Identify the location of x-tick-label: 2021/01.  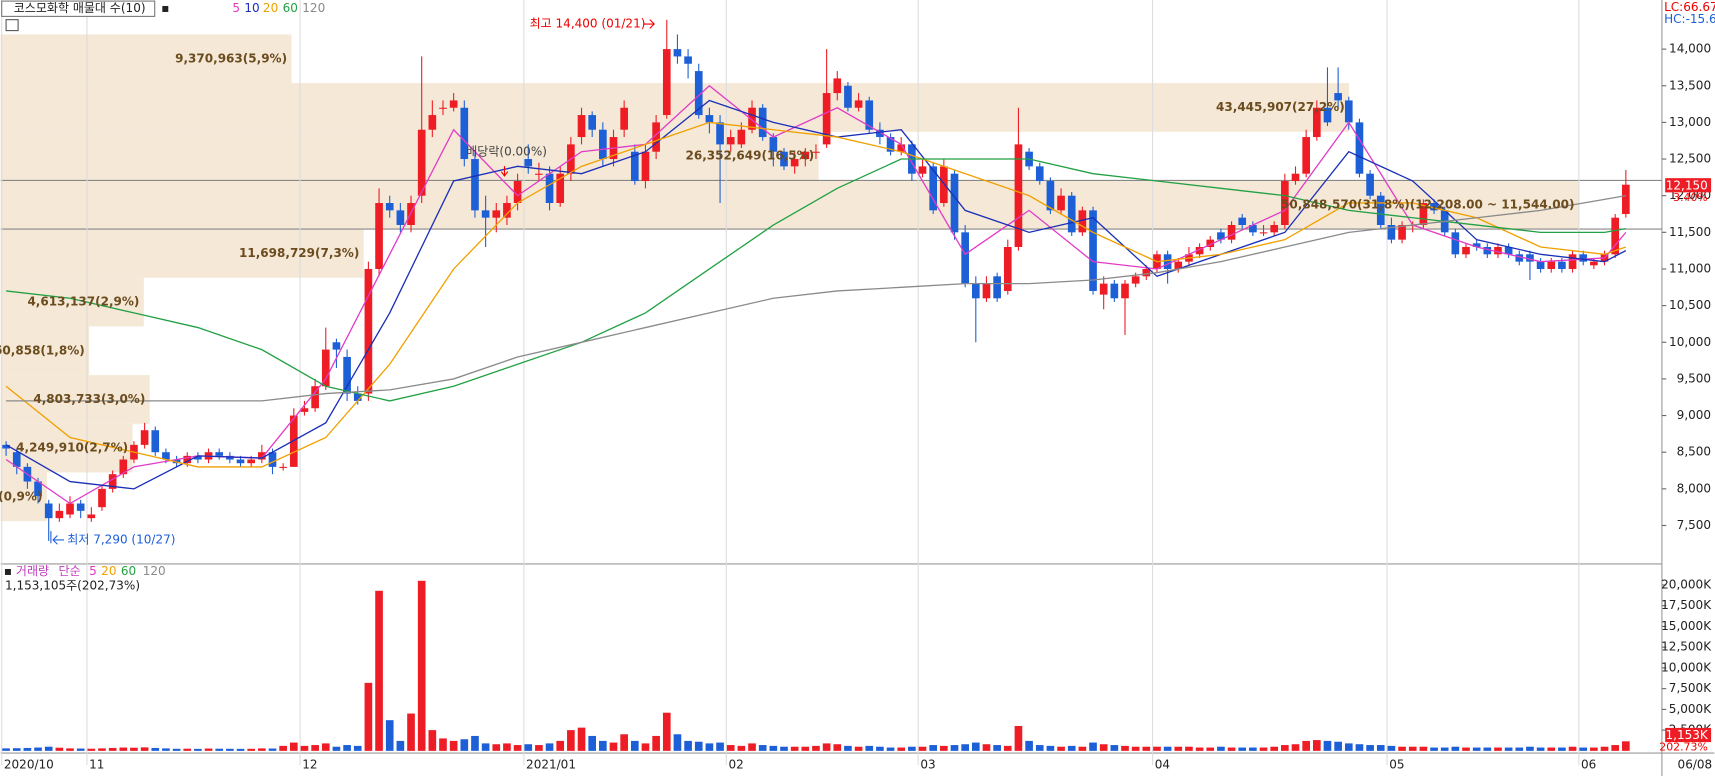
(551, 765).